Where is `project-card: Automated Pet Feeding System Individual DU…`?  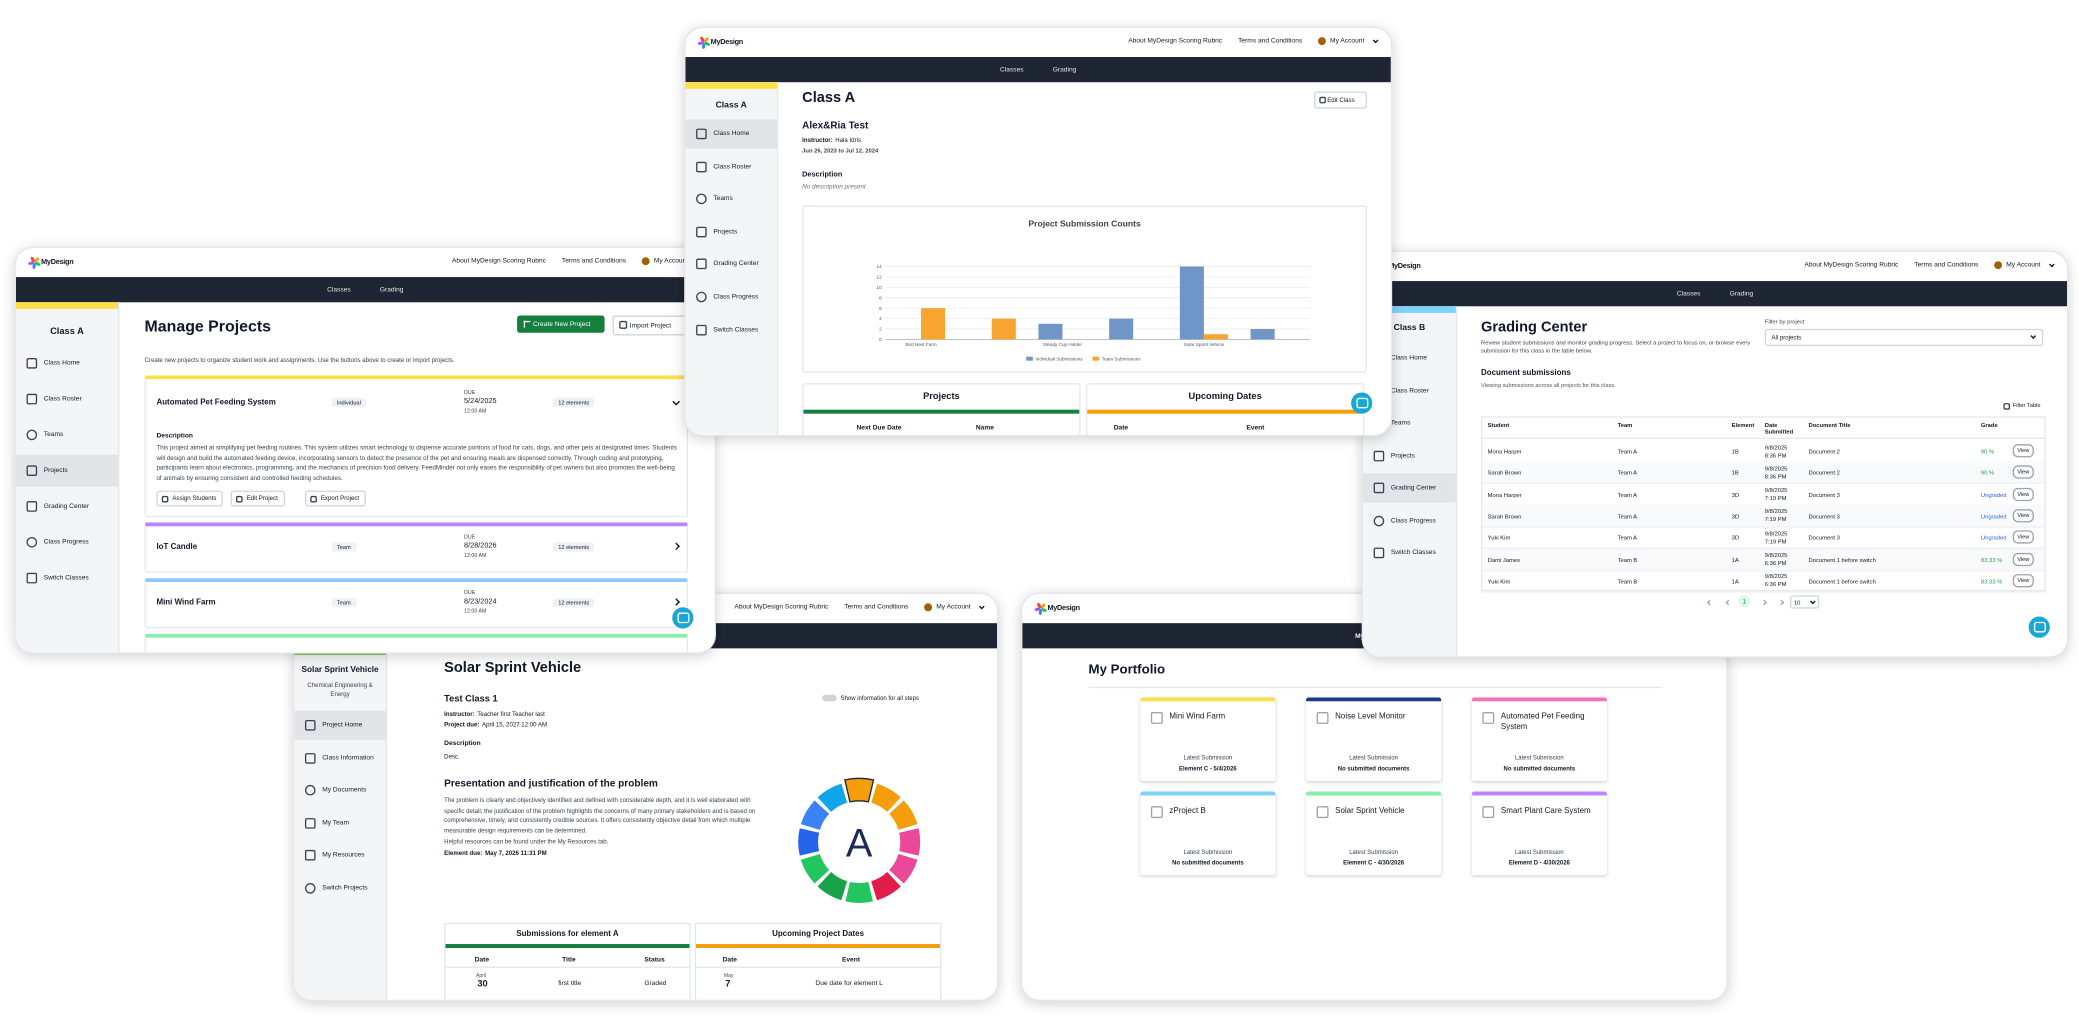 project-card: Automated Pet Feeding System Individual DU… is located at coordinates (416, 446).